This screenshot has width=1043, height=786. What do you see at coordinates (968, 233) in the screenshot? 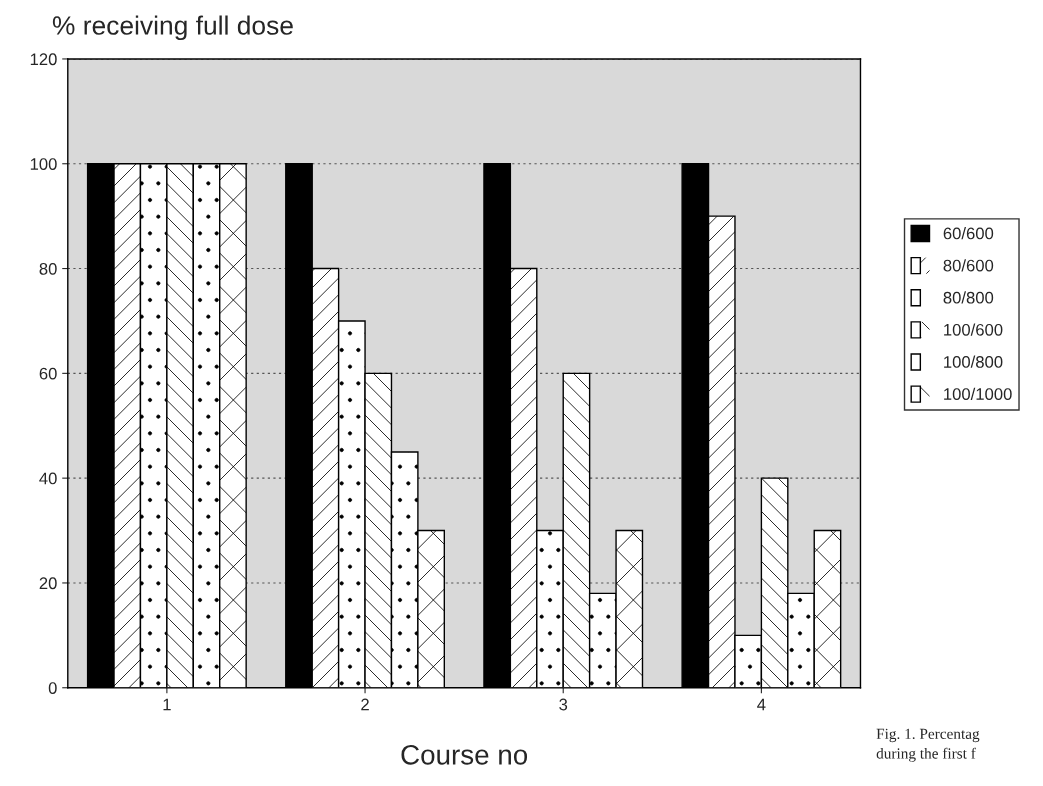
I see `legend-label: 60/600` at bounding box center [968, 233].